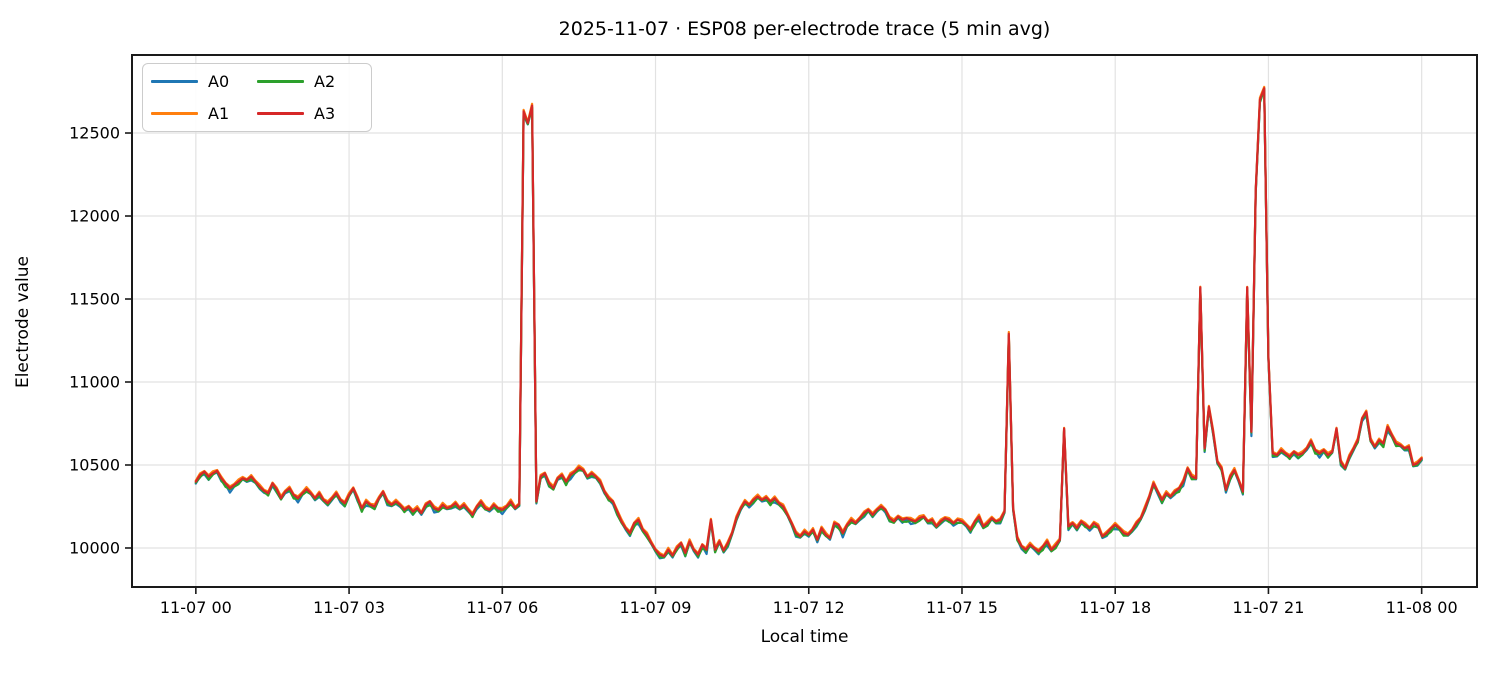  I want to click on x-tick-label: 11-07 18, so click(1115, 607).